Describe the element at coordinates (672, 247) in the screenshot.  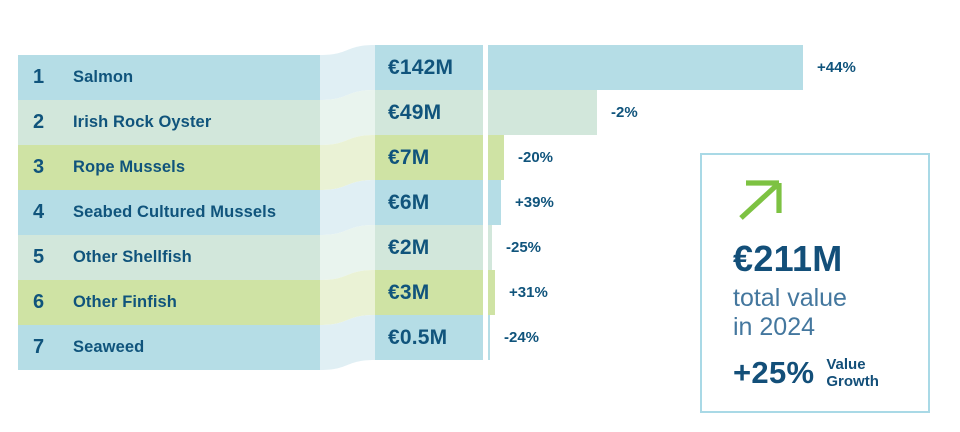
I see `bar-row: -25%` at that location.